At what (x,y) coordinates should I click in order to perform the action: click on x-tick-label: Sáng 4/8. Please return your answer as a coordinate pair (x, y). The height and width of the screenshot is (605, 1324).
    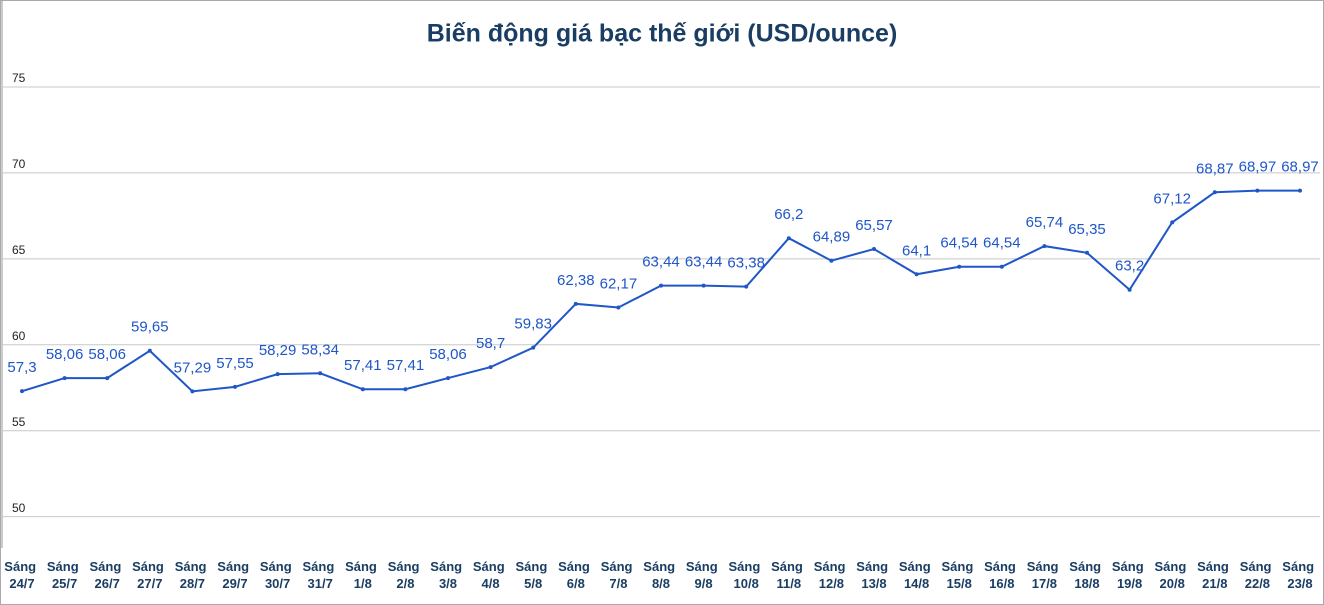
    Looking at the image, I should click on (490, 575).